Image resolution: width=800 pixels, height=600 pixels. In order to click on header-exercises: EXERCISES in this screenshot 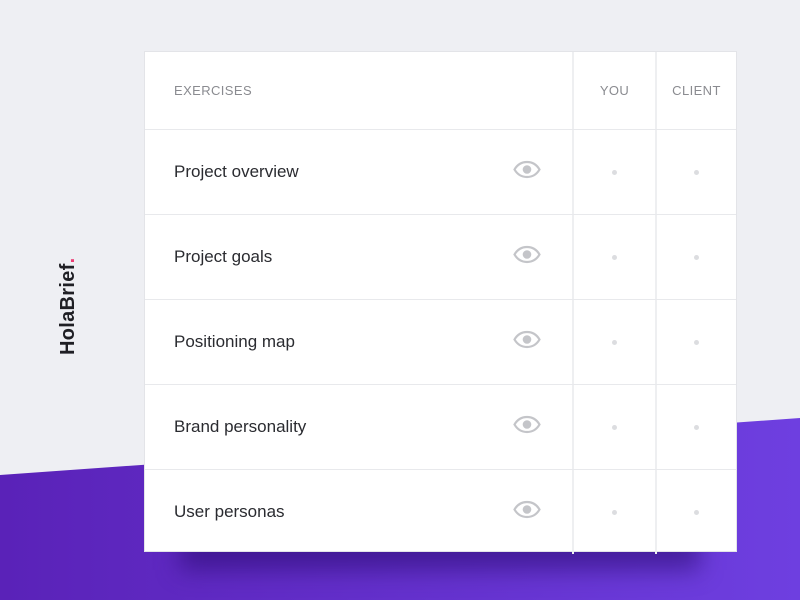, I will do `click(213, 90)`.